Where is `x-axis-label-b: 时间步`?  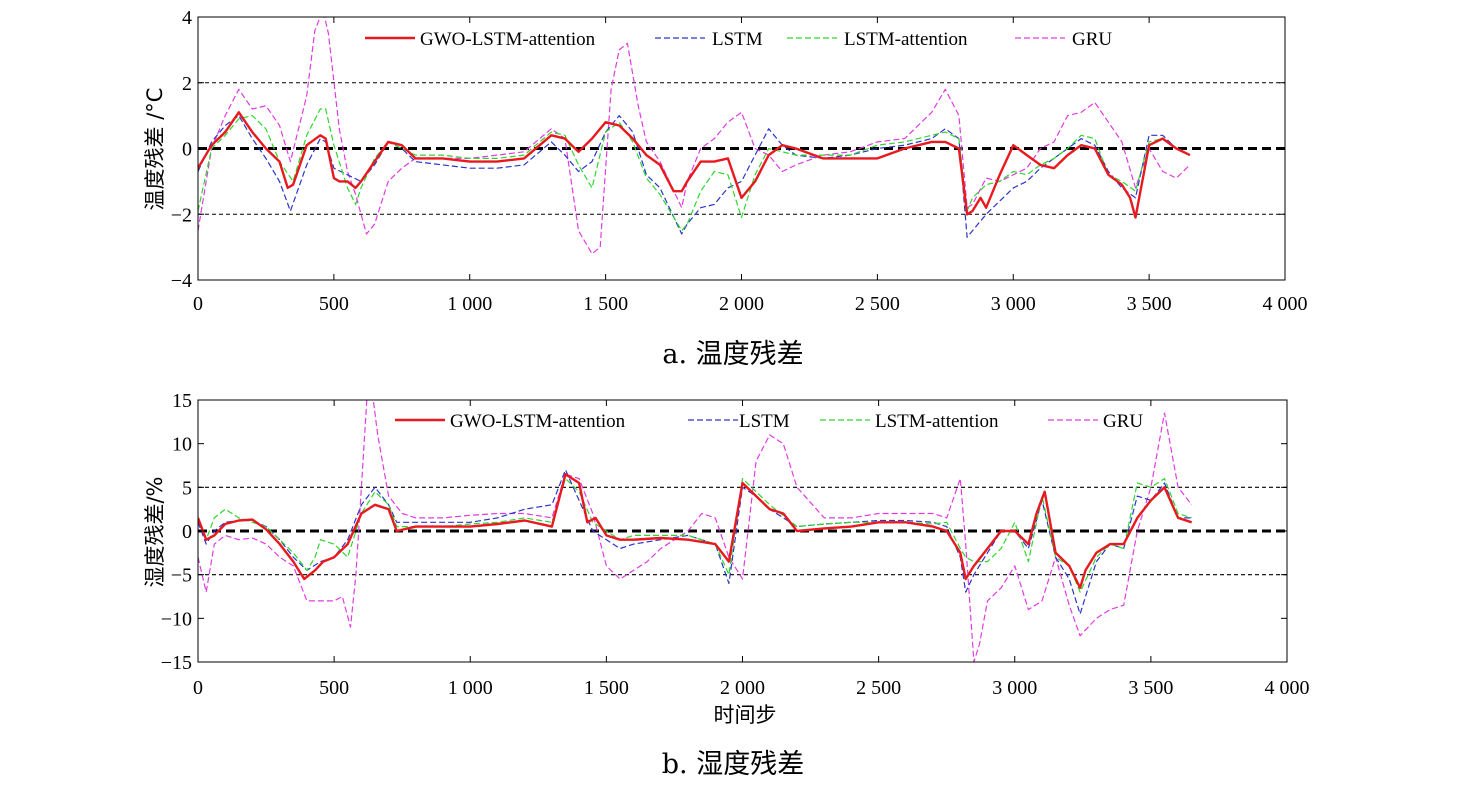
x-axis-label-b: 时间步 is located at coordinates (745, 715).